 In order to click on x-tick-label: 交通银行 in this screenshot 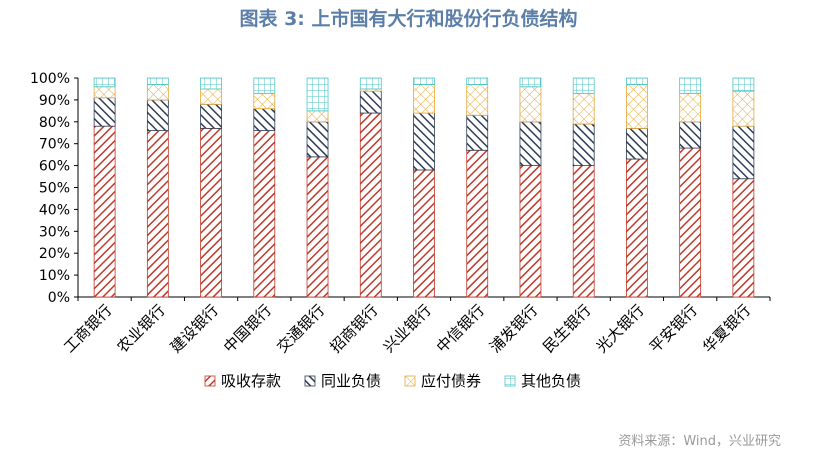, I will do `click(300, 328)`.